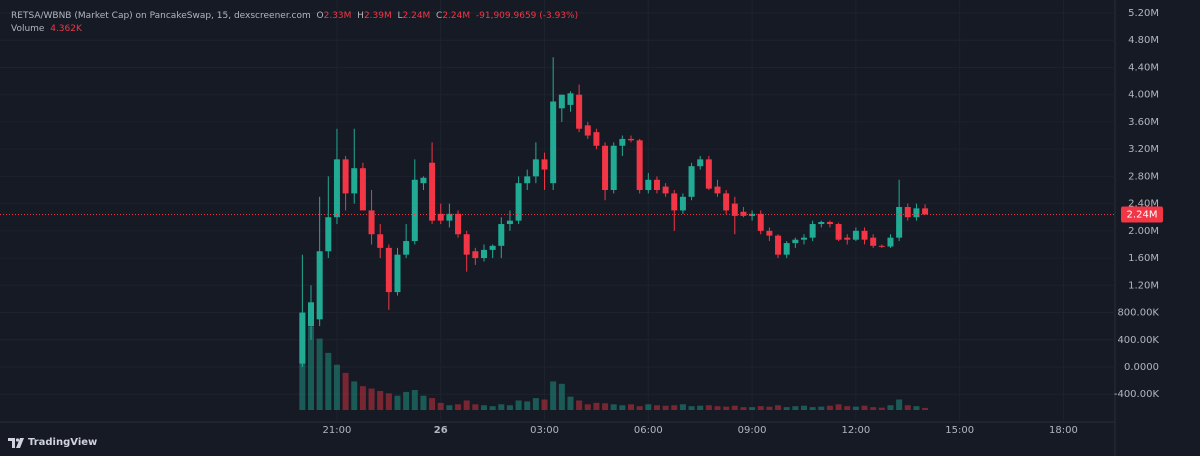  Describe the element at coordinates (1143, 285) in the screenshot. I see `y-tick-label: 1.20M` at that location.